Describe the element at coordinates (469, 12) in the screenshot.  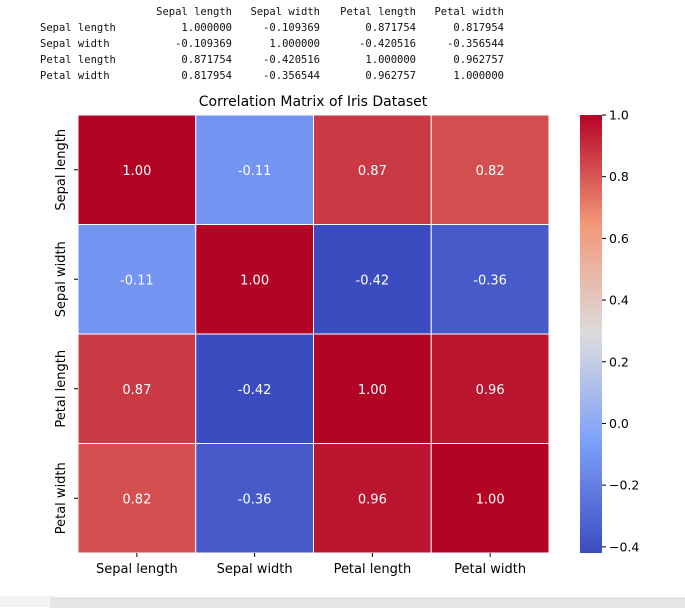
I see `printout-col-header: Petal width` at that location.